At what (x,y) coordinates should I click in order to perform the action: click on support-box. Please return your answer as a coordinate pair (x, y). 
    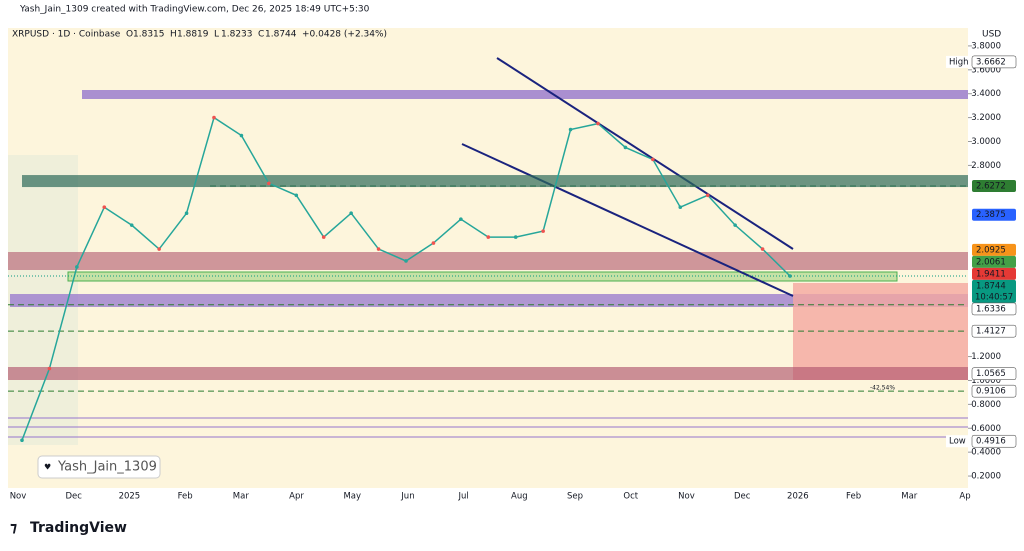
    Looking at the image, I should click on (482, 276).